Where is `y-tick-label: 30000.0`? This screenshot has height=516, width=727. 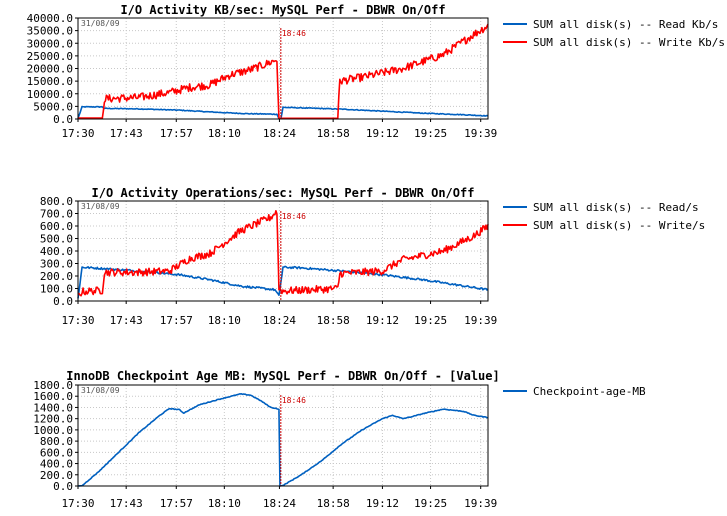 y-tick-label: 30000.0 is located at coordinates (50, 43).